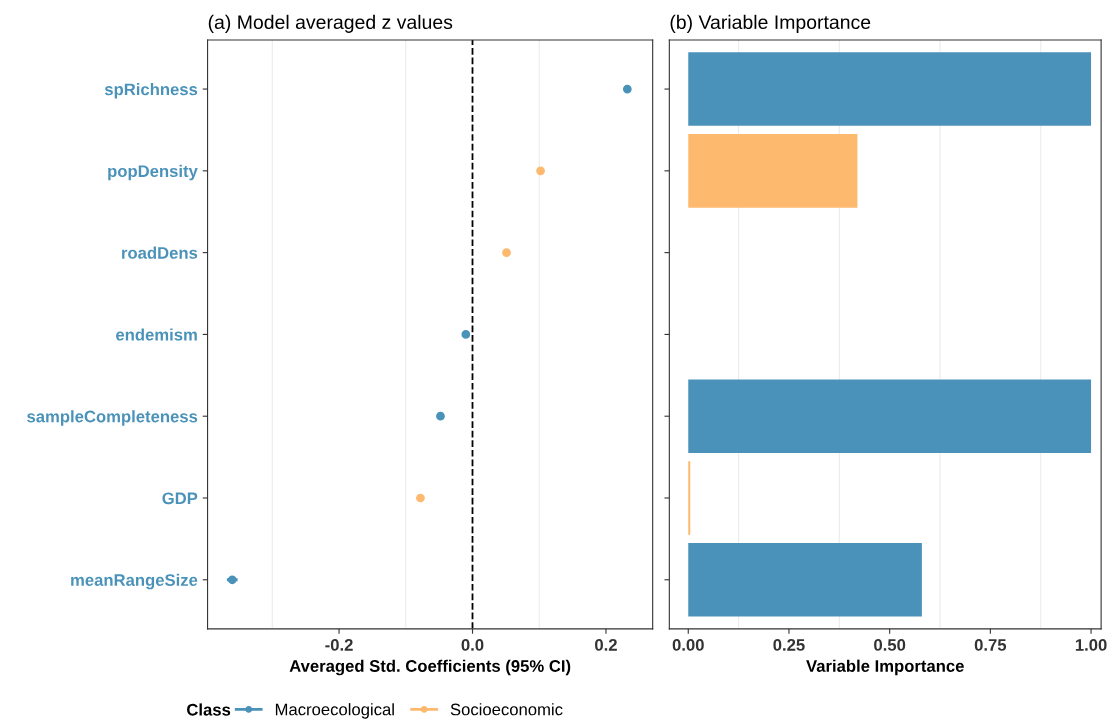 The height and width of the screenshot is (727, 1110). I want to click on x-tick-label: 0.2, so click(606, 645).